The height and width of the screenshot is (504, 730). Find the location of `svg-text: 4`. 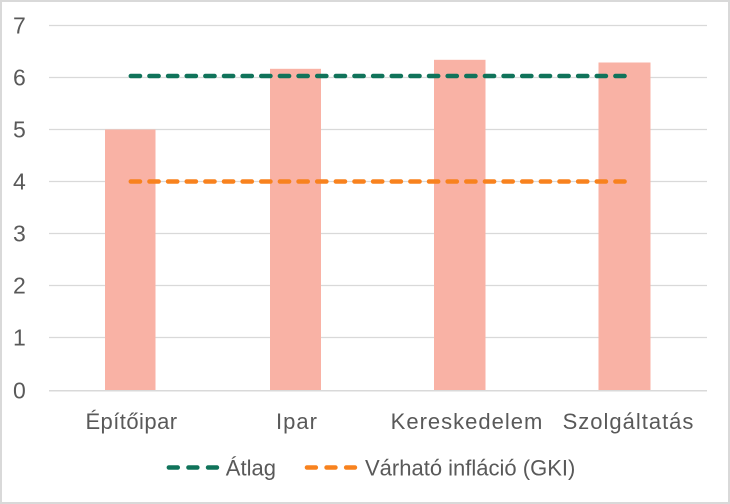

svg-text: 4 is located at coordinates (19, 182).